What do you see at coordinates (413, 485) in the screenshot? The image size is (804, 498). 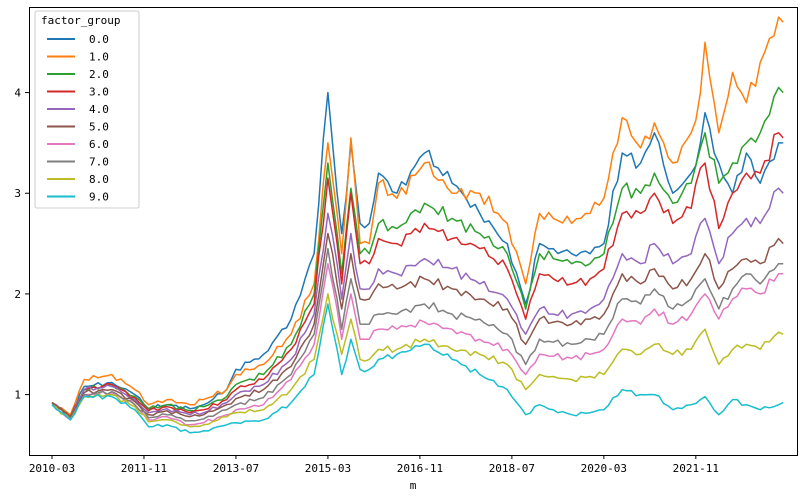 I see `x-axis-title: m` at bounding box center [413, 485].